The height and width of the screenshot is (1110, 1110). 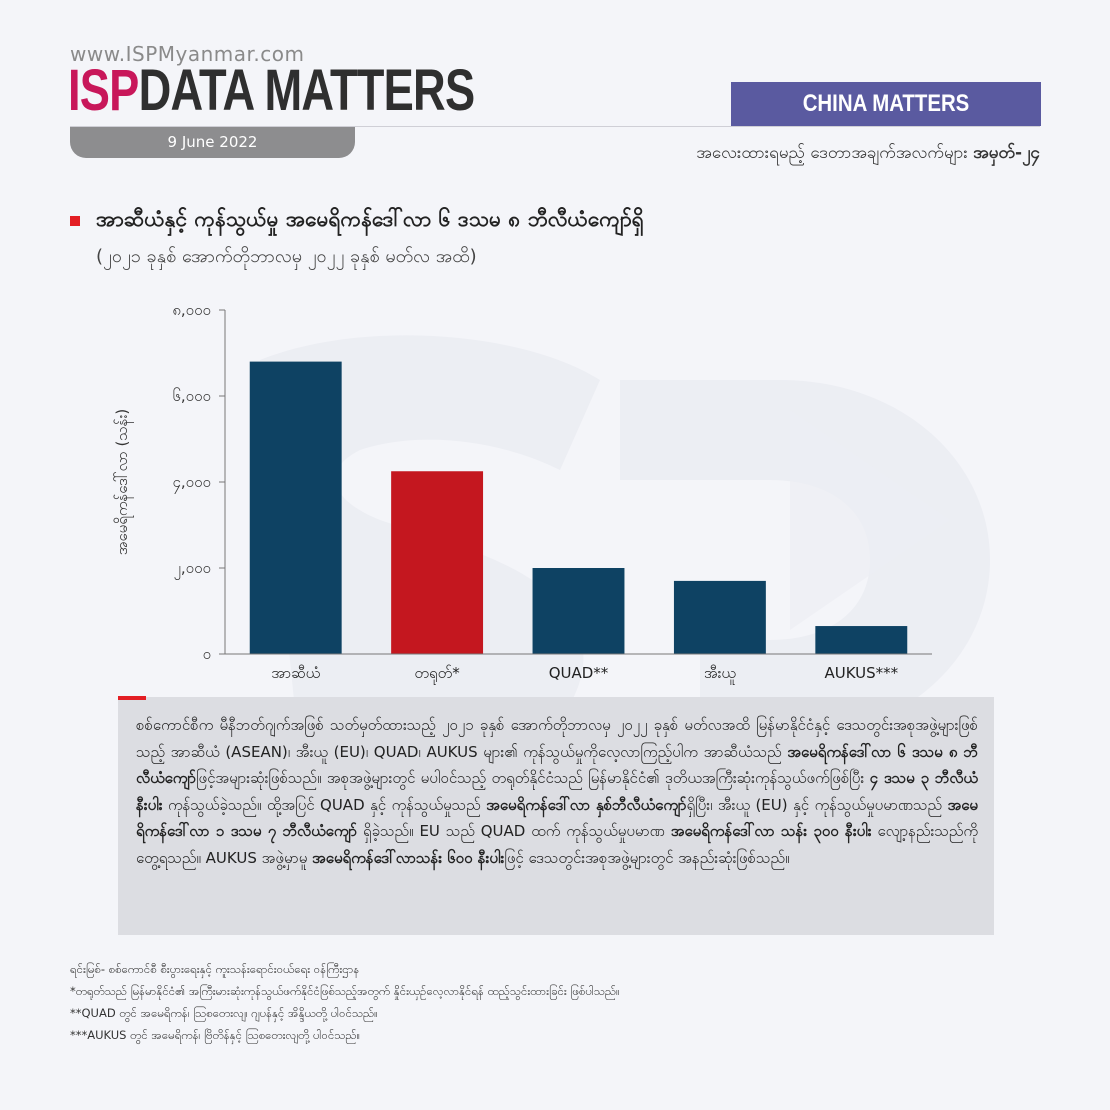 I want to click on summary-highlight: အမေရိကန်ဒေါ်လာ နှစ်ဘီလီယံကျော်, so click(x=586, y=804).